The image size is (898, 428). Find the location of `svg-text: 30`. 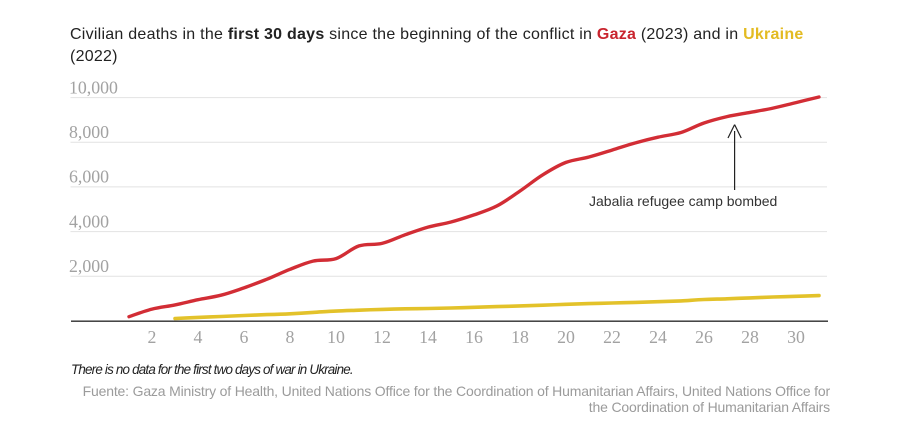

svg-text: 30 is located at coordinates (796, 337).